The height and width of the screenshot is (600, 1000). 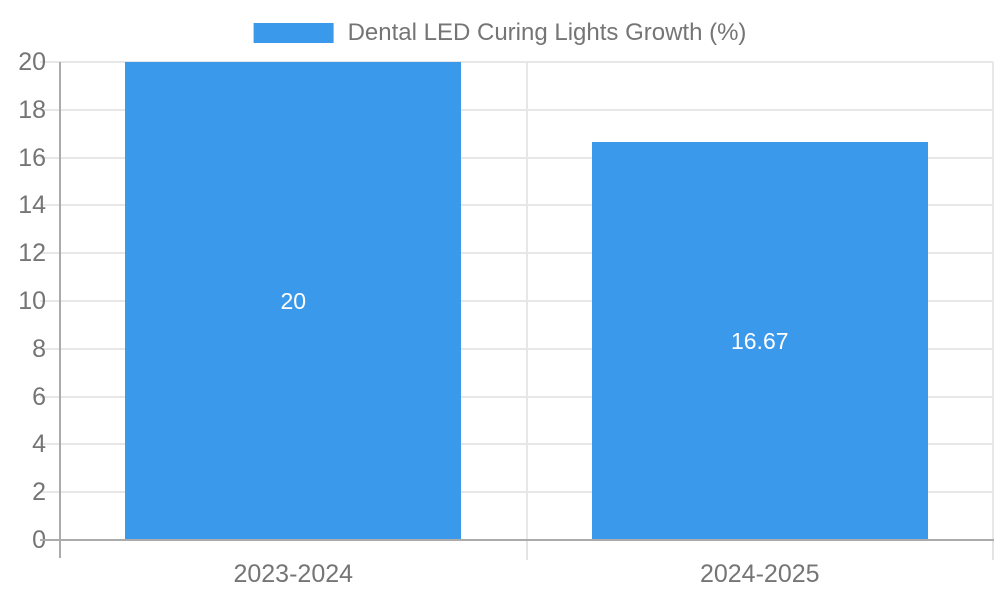 I want to click on y-tick-label: 10, so click(x=32, y=301).